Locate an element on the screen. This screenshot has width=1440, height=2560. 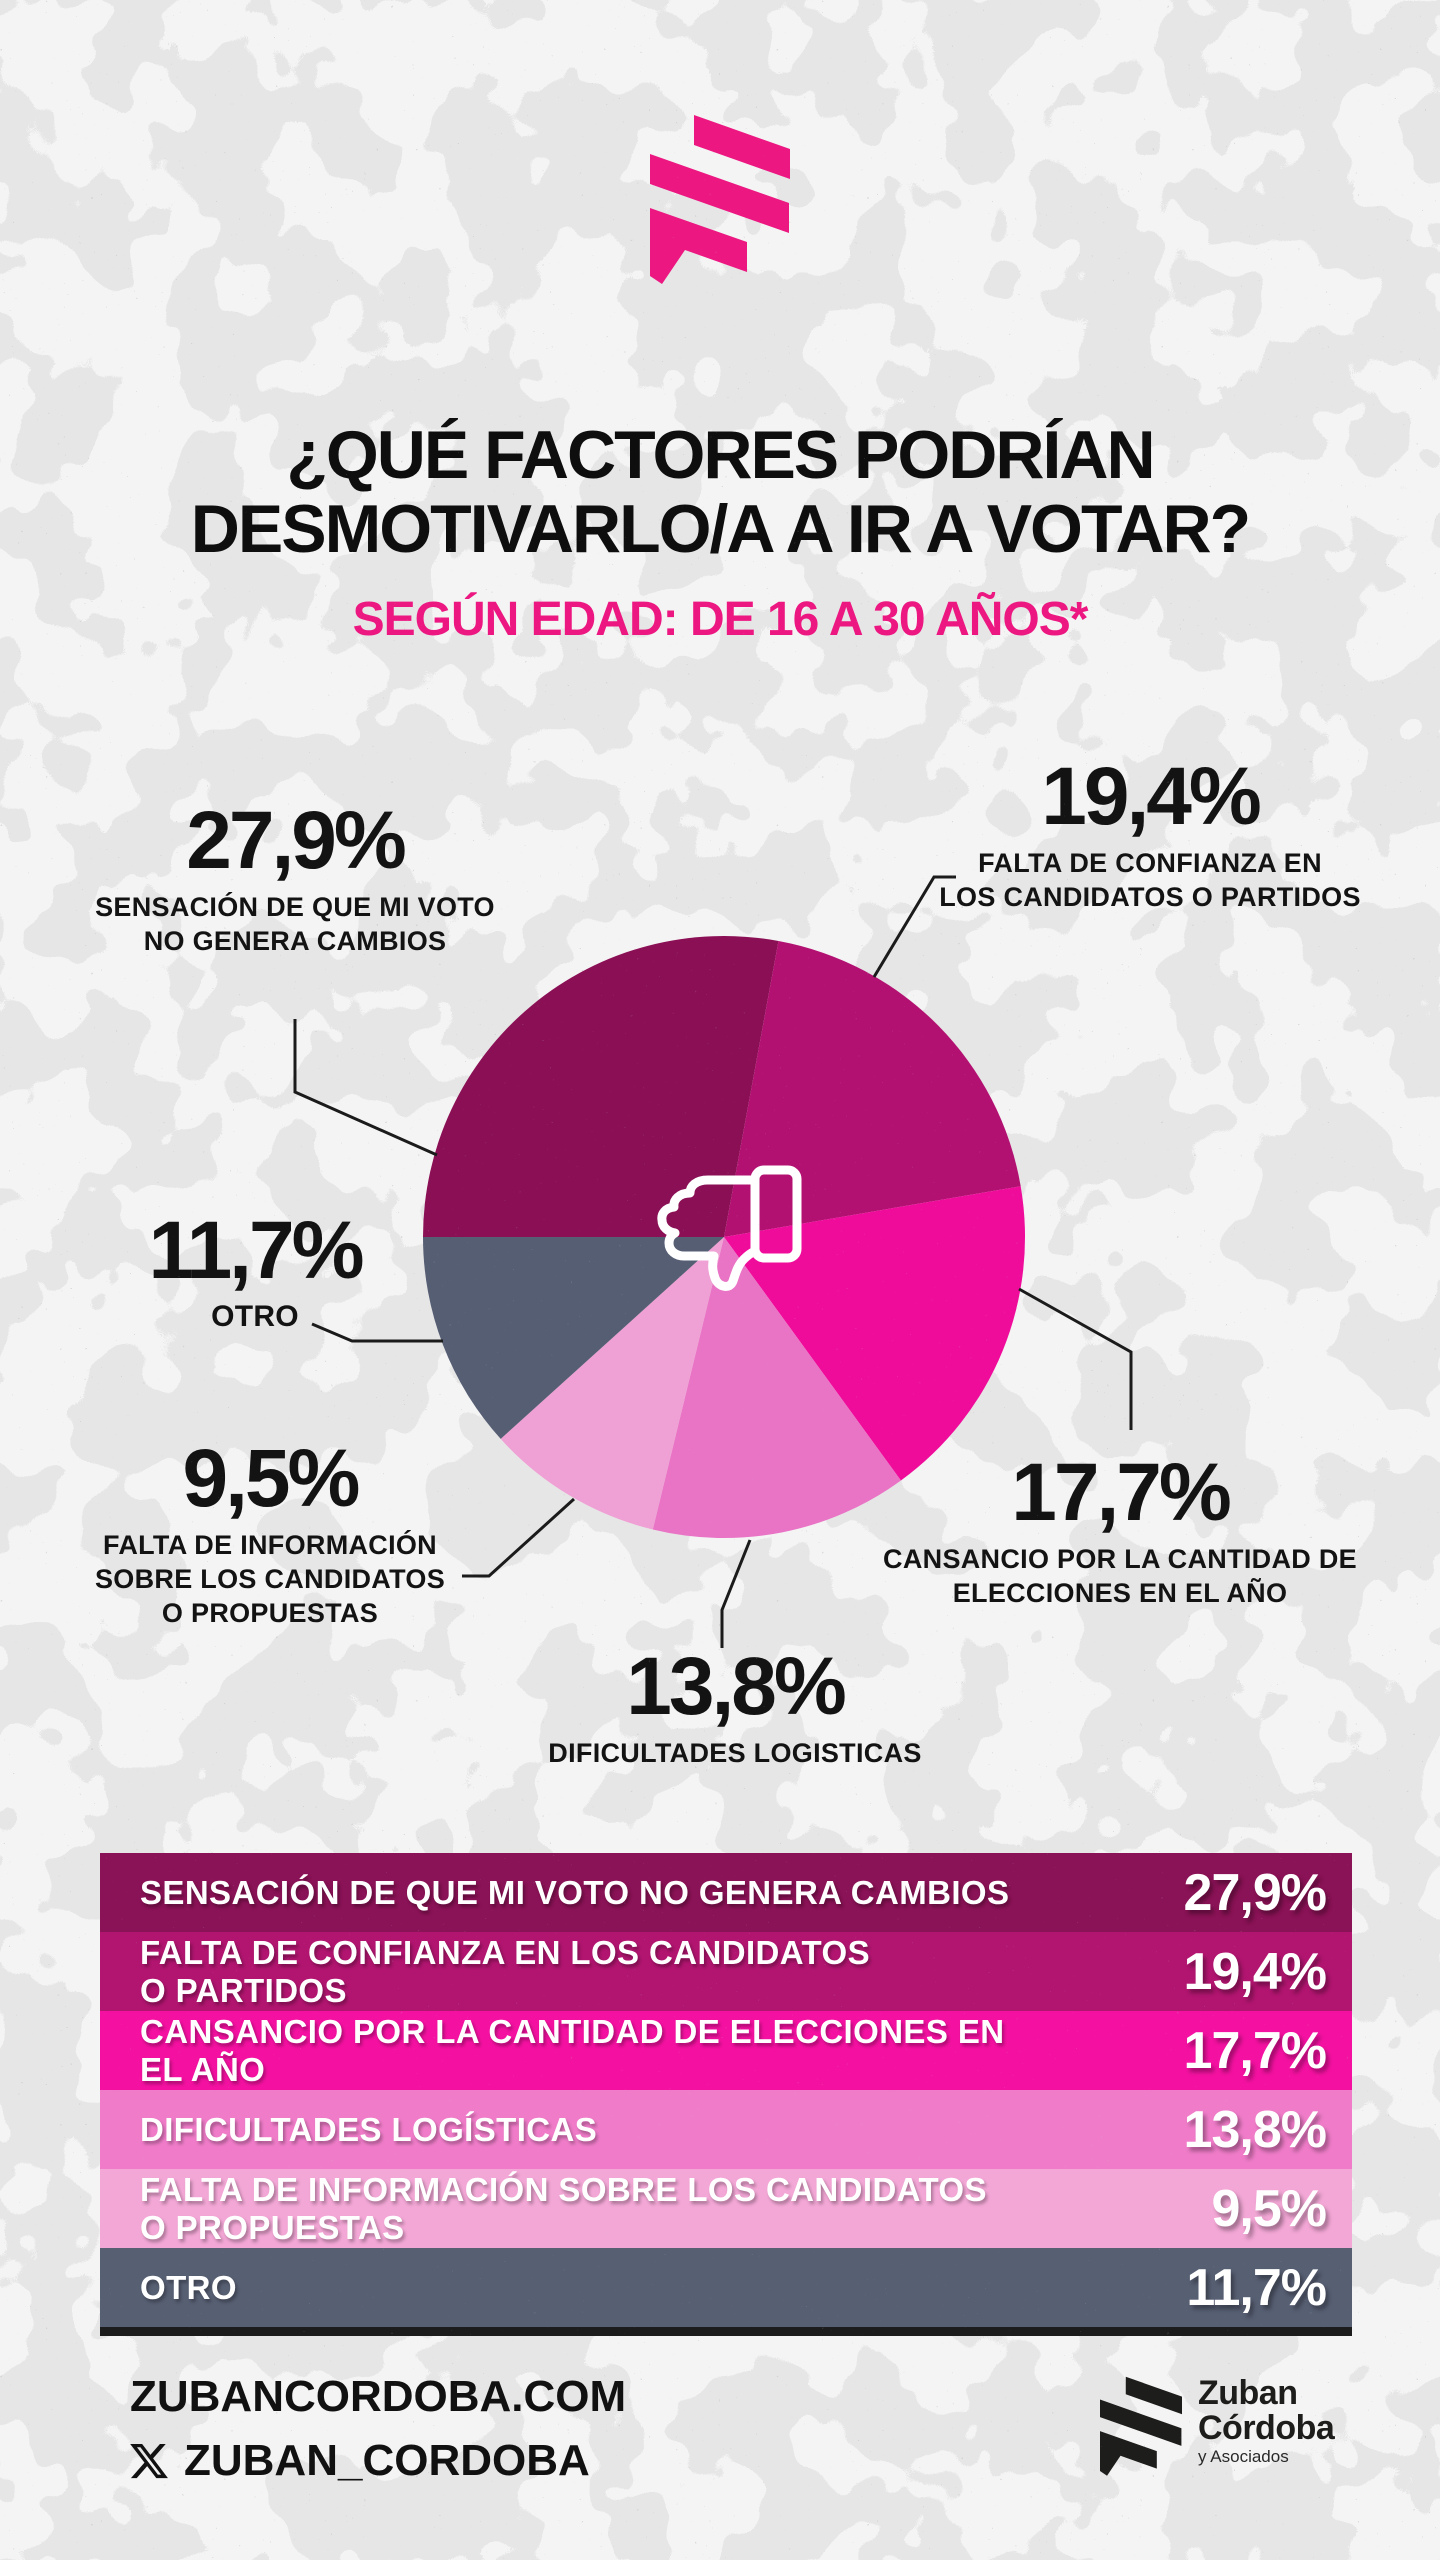
table-row-percent: 11,7% is located at coordinates (1256, 2287).